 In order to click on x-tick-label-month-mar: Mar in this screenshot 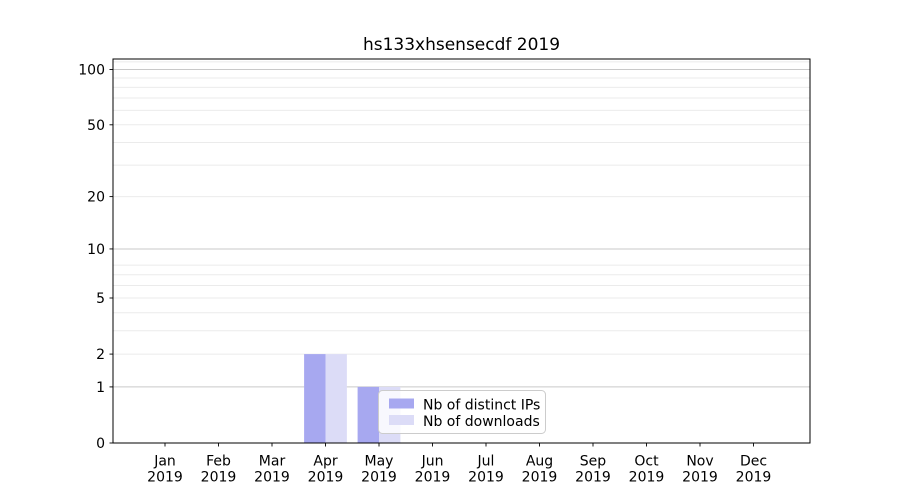, I will do `click(272, 462)`.